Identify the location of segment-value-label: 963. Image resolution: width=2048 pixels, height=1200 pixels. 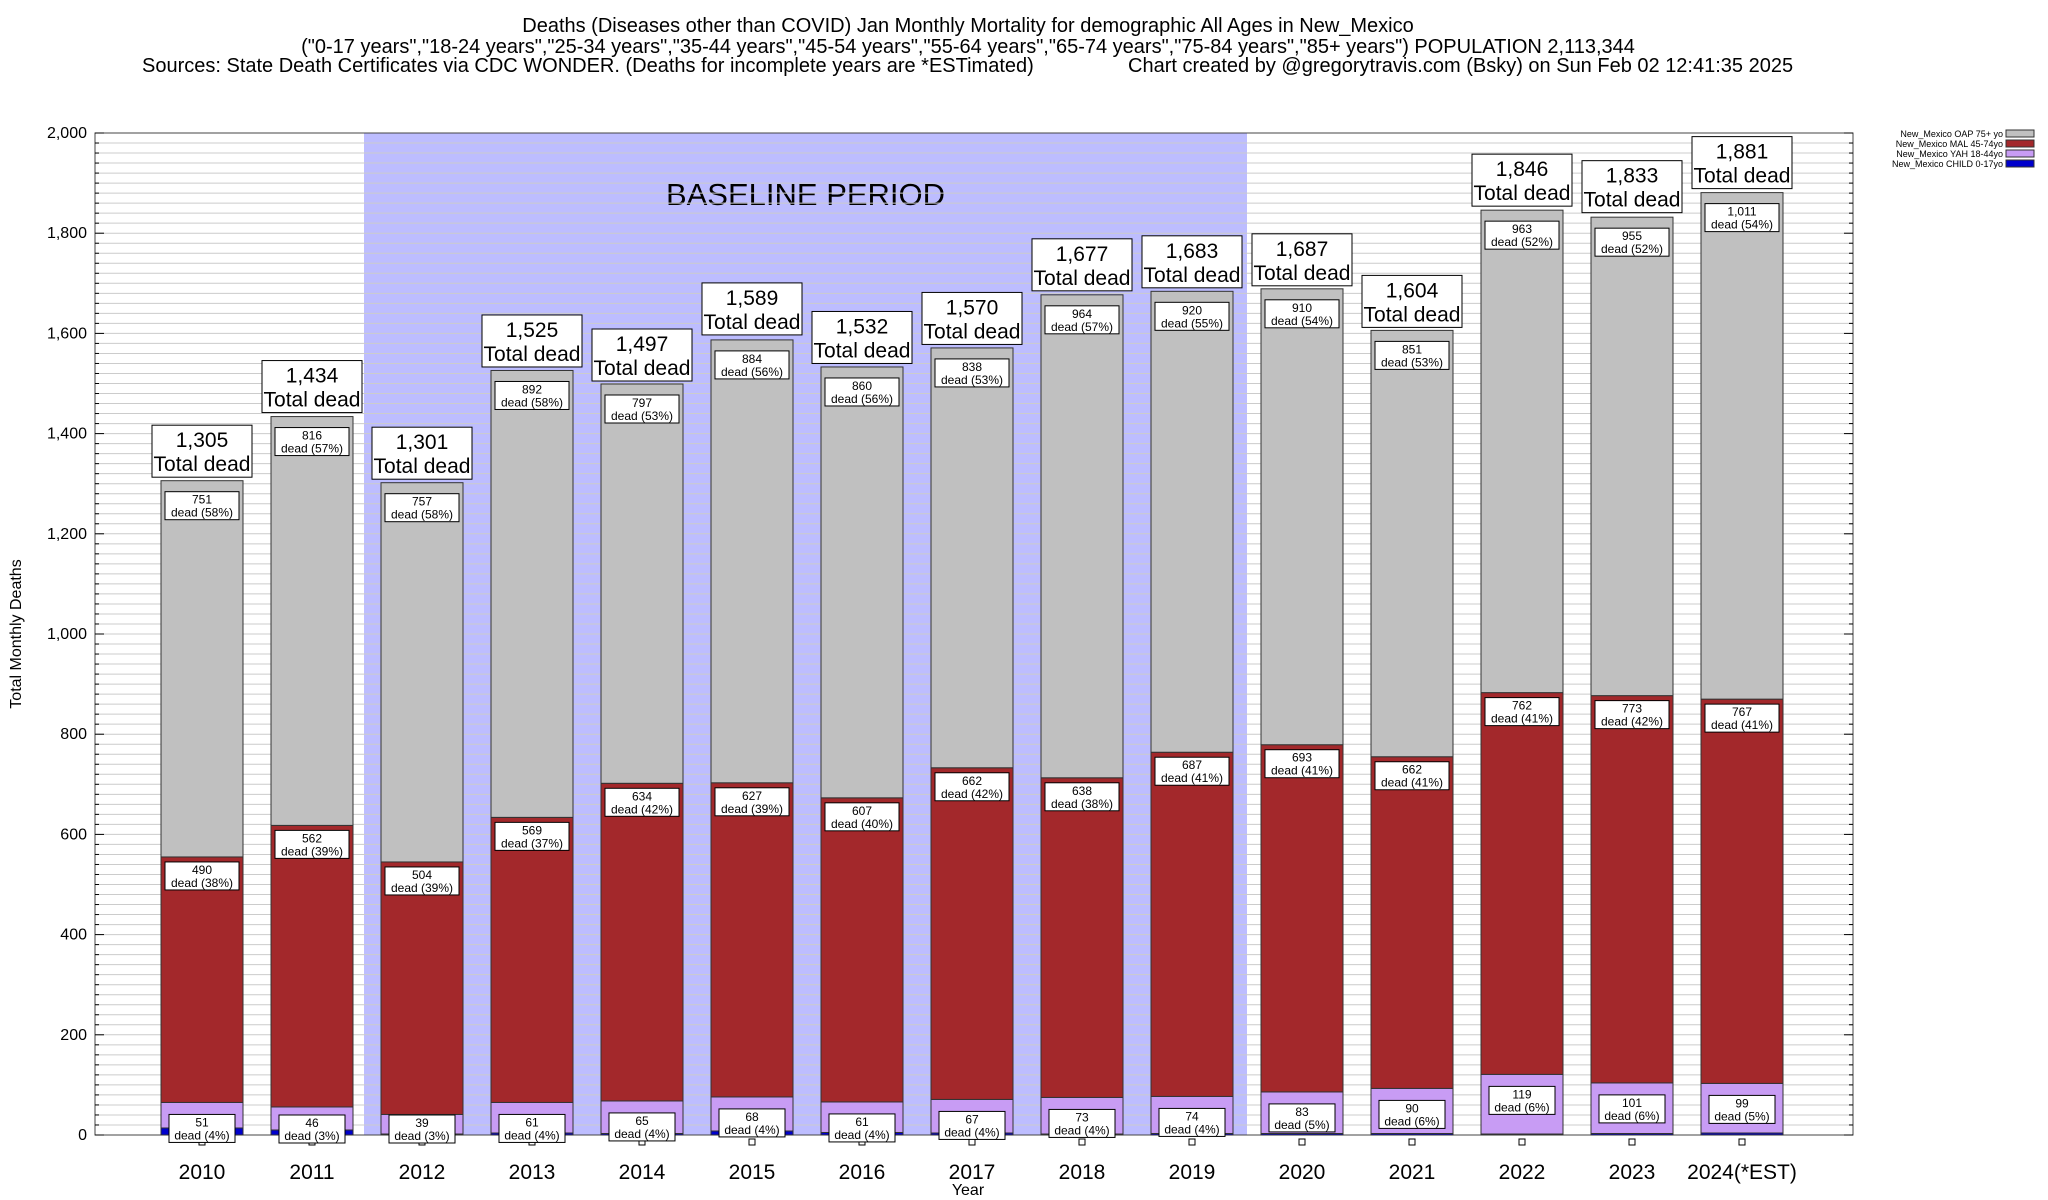
(1522, 229).